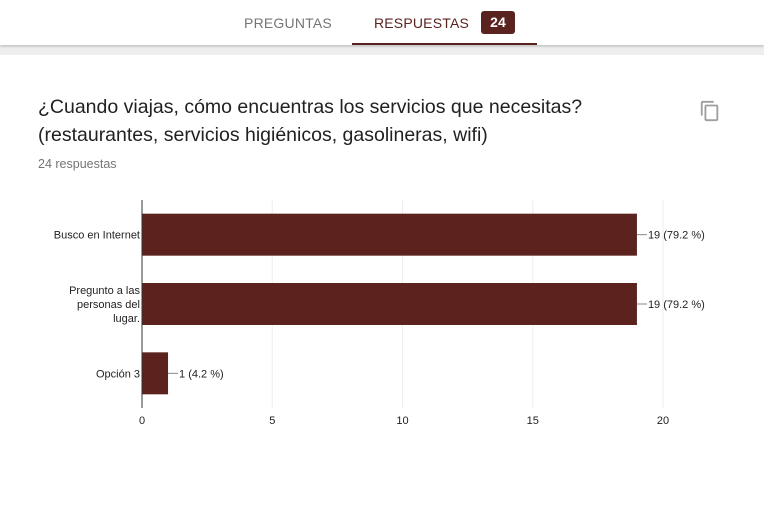  I want to click on tab-questions-label: PREGUNTAS, so click(288, 22).